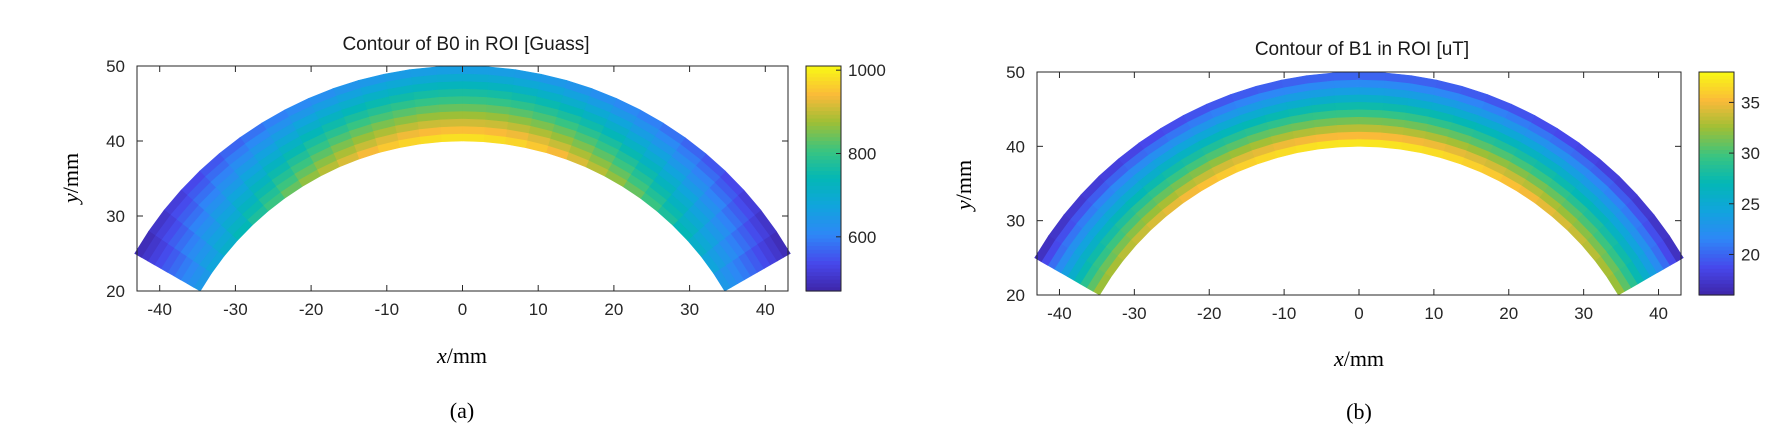  What do you see at coordinates (1284, 313) in the screenshot?
I see `x-tick-label: -10` at bounding box center [1284, 313].